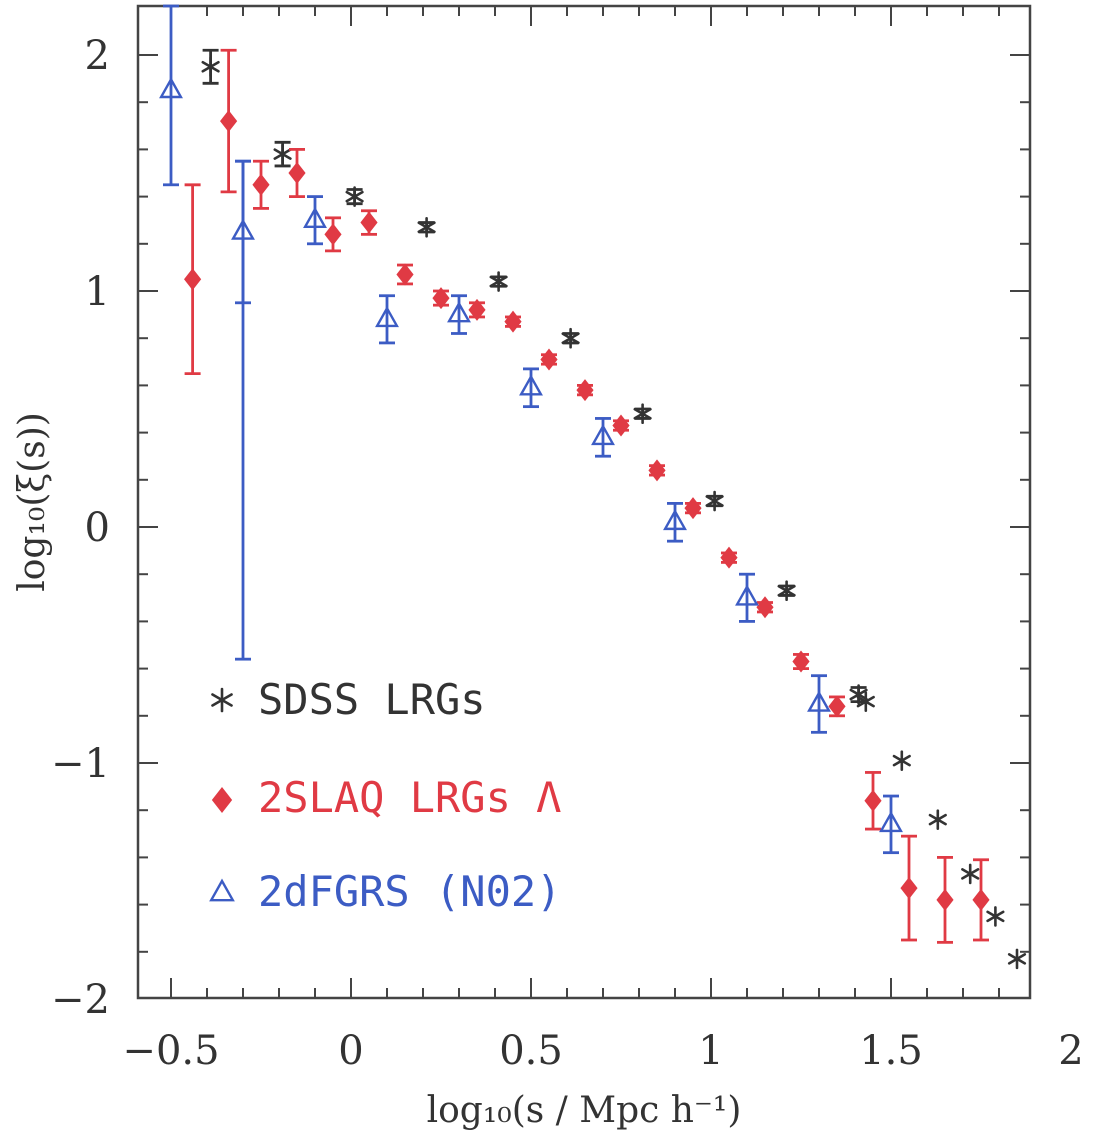  What do you see at coordinates (97, 56) in the screenshot?
I see `y-tick-label: 2` at bounding box center [97, 56].